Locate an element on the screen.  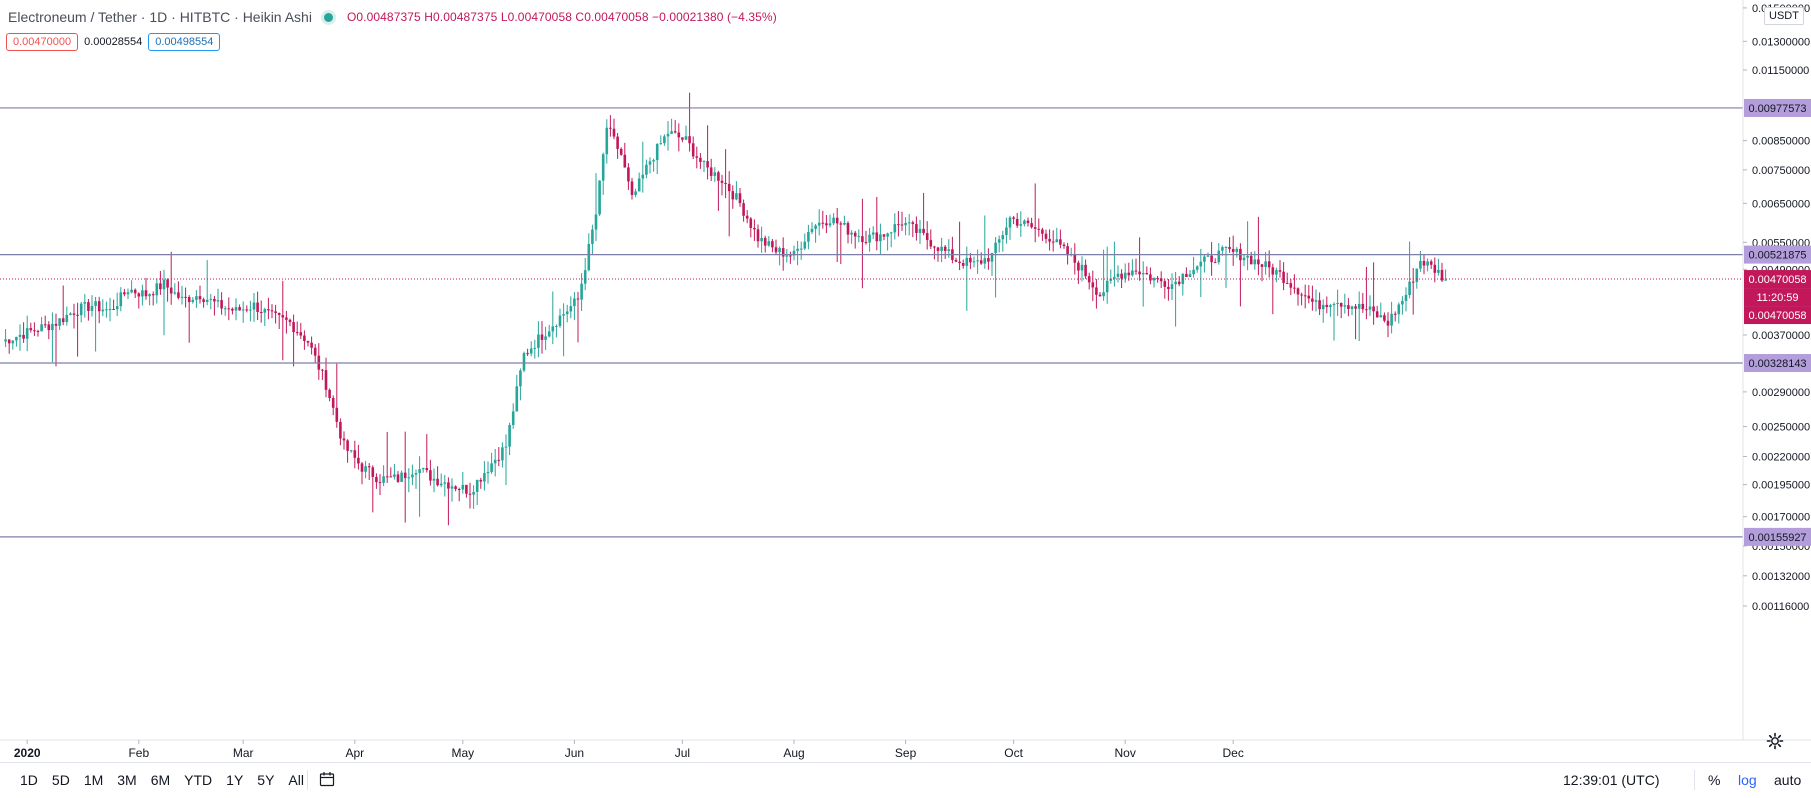
percent-scale-button: % is located at coordinates (1714, 780).